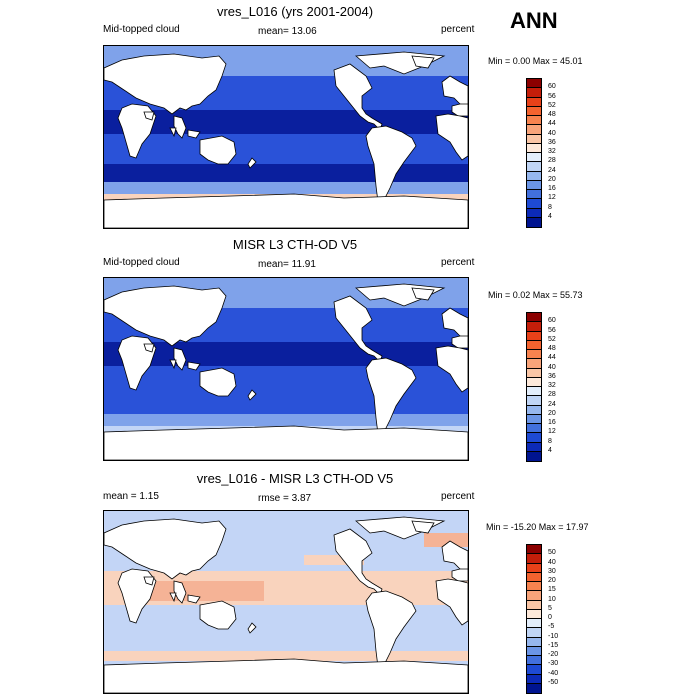 This screenshot has height=700, width=700. I want to click on colorbar-tick-label: 52, so click(552, 339).